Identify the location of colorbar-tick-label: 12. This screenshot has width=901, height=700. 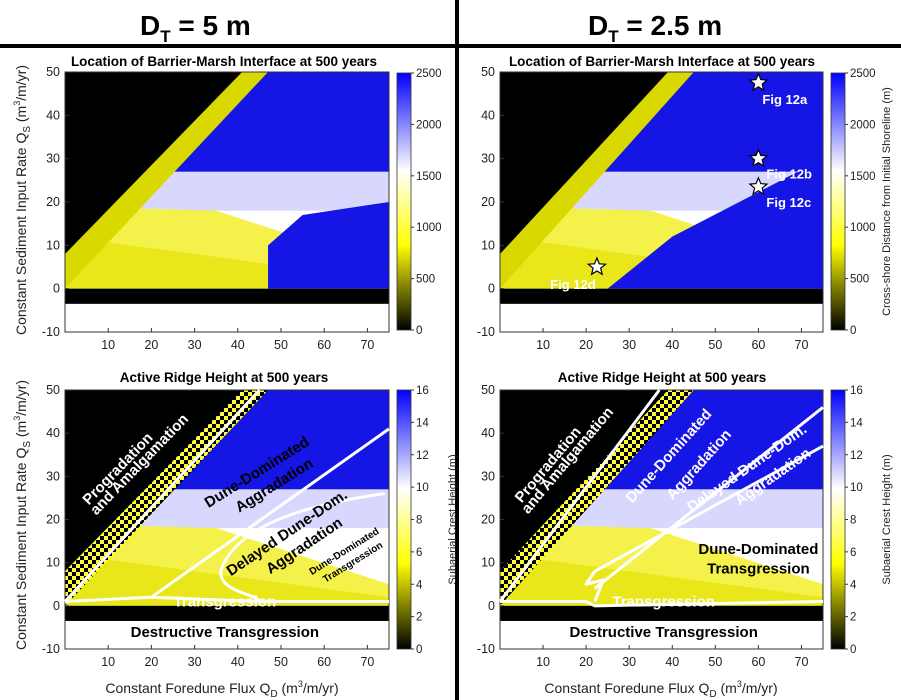
(856, 456).